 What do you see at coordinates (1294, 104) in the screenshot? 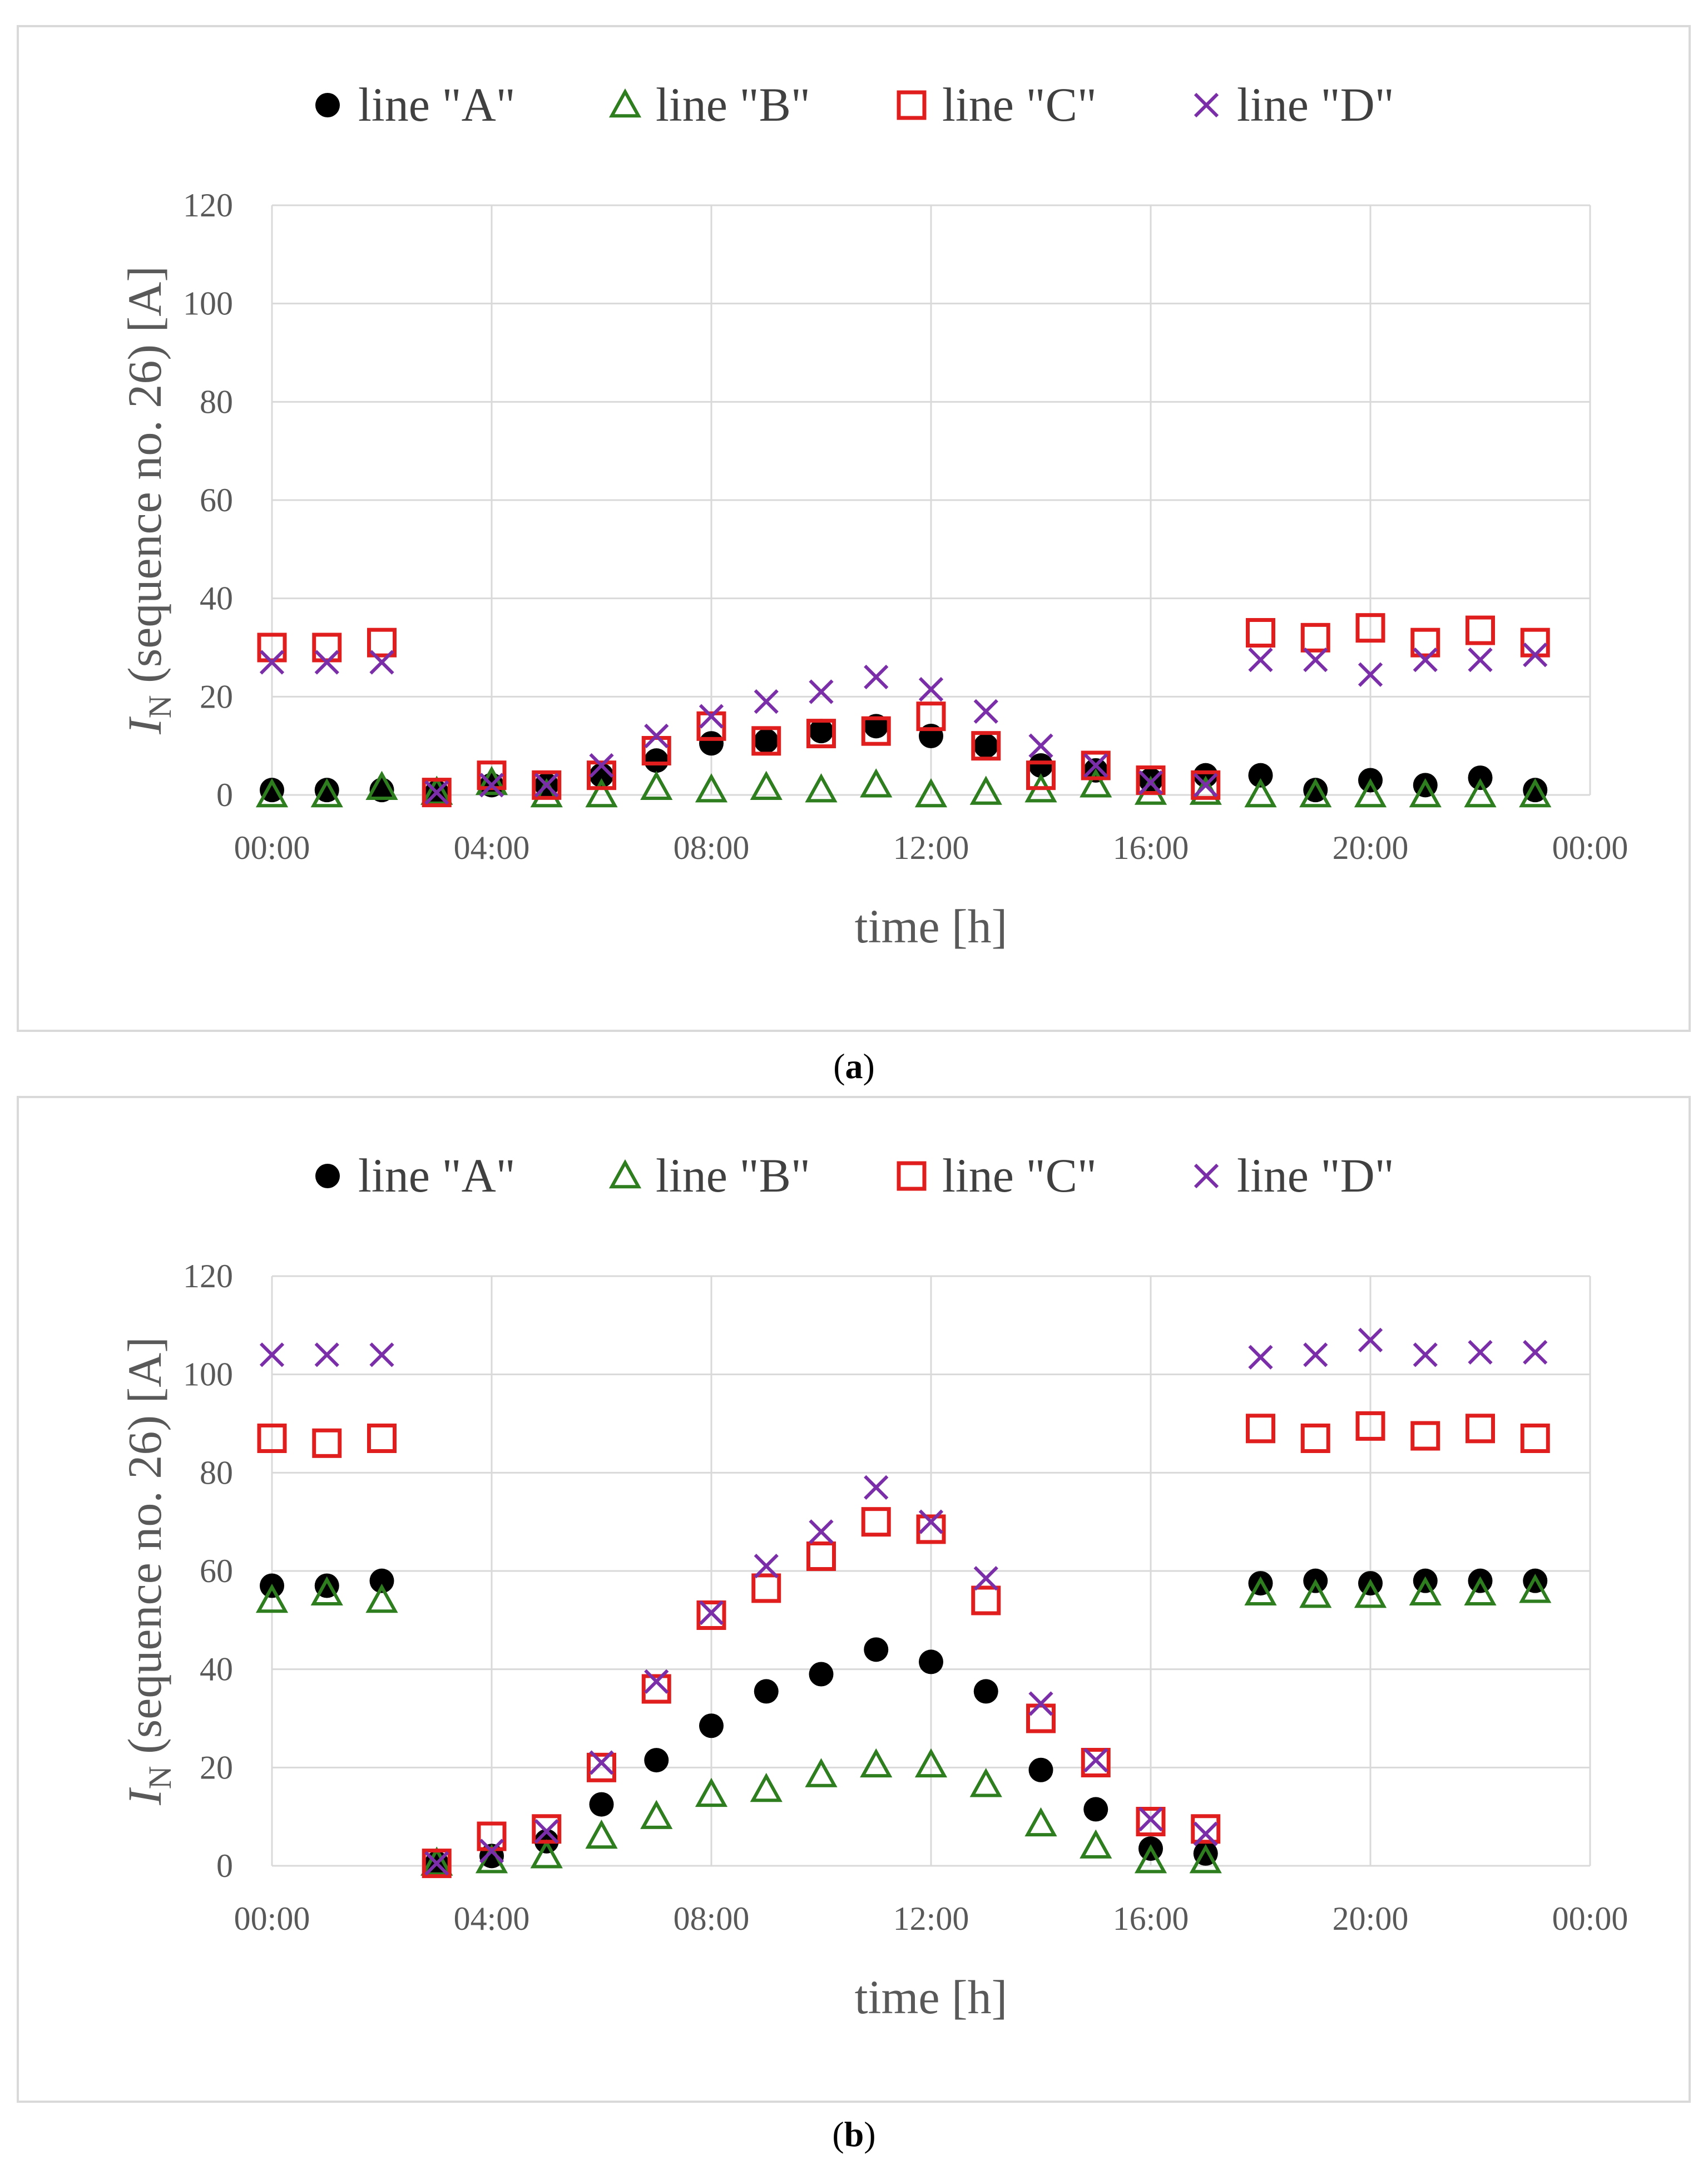
I see `chart-a-legend-item-3: line "D"` at bounding box center [1294, 104].